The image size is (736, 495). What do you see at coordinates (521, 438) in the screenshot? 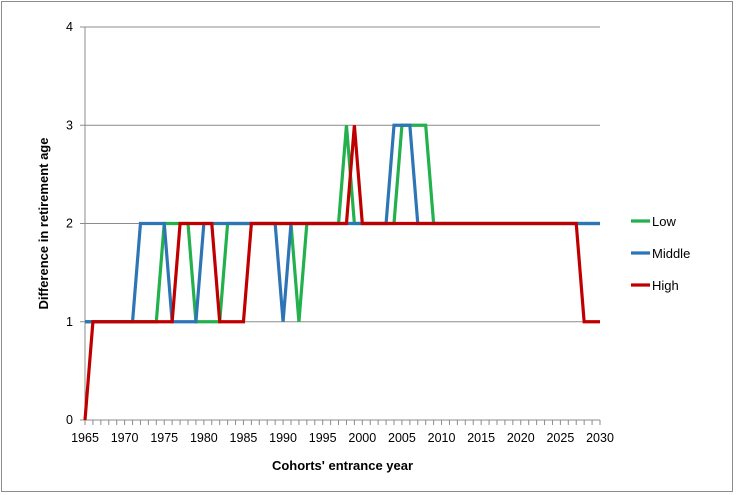
I see `x-tick-label: 2020` at bounding box center [521, 438].